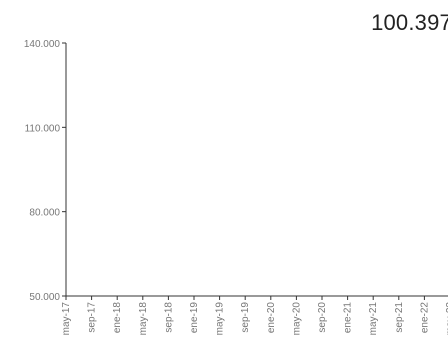 This screenshot has height=352, width=448. Describe the element at coordinates (44, 213) in the screenshot. I see `y-tick-label: 80.000` at that location.